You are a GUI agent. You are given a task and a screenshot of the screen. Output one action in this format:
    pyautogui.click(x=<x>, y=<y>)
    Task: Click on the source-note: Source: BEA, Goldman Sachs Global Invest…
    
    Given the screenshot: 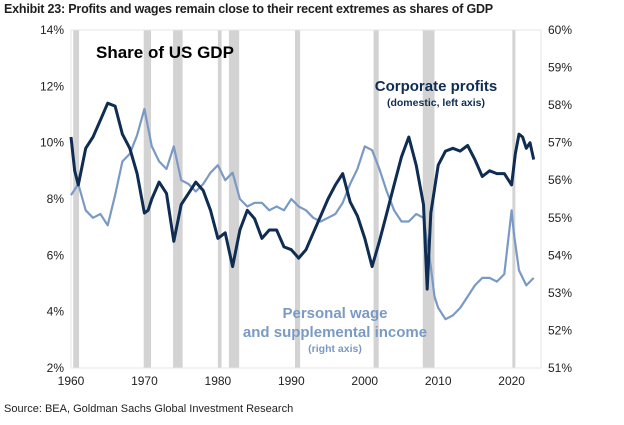 What is the action you would take?
    pyautogui.click(x=149, y=409)
    